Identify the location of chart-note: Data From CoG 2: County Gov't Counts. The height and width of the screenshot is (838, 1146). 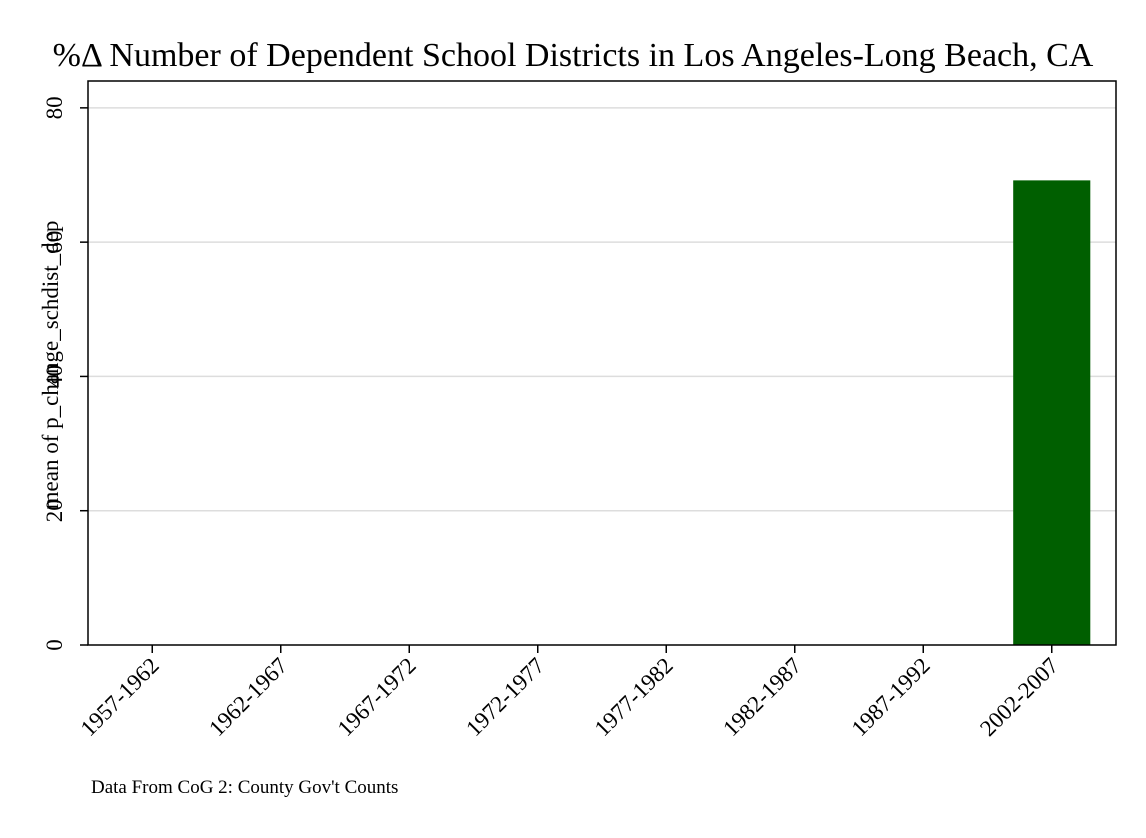
(244, 787).